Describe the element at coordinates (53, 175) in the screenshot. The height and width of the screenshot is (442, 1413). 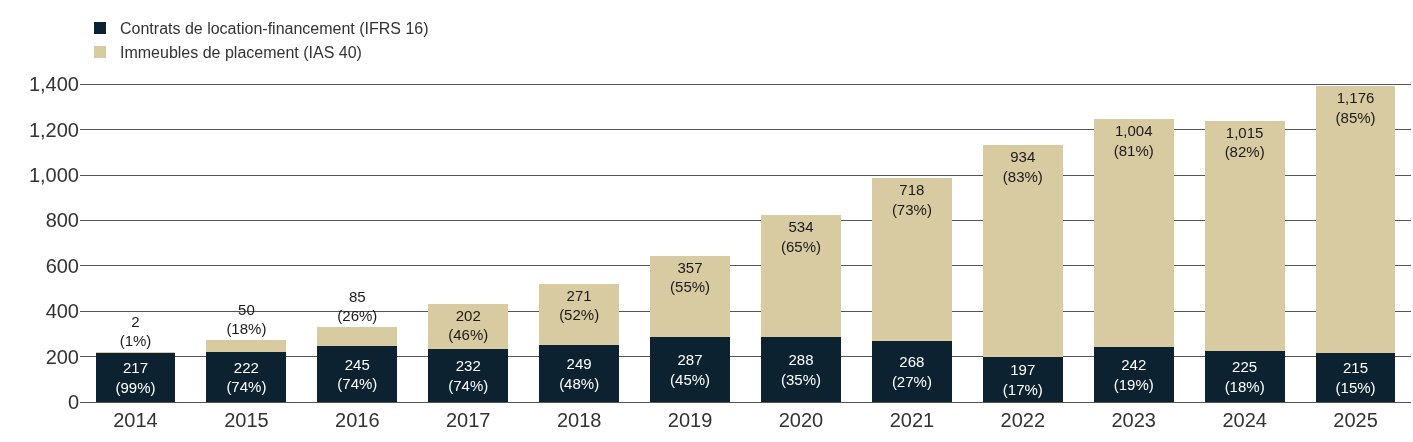
I see `y-tick-label: 1,000` at that location.